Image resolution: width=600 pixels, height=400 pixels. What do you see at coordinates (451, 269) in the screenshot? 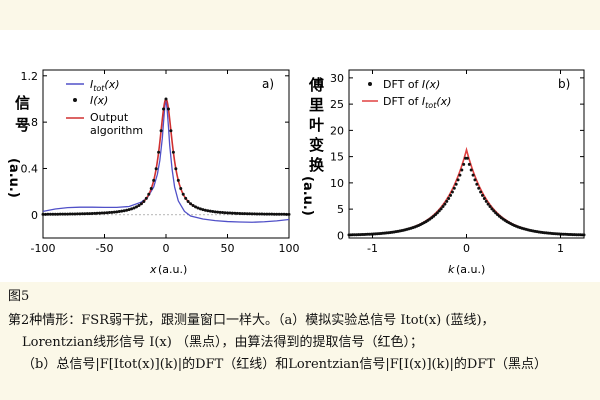
I see `panel-b-xlabel-var: k` at bounding box center [451, 269].